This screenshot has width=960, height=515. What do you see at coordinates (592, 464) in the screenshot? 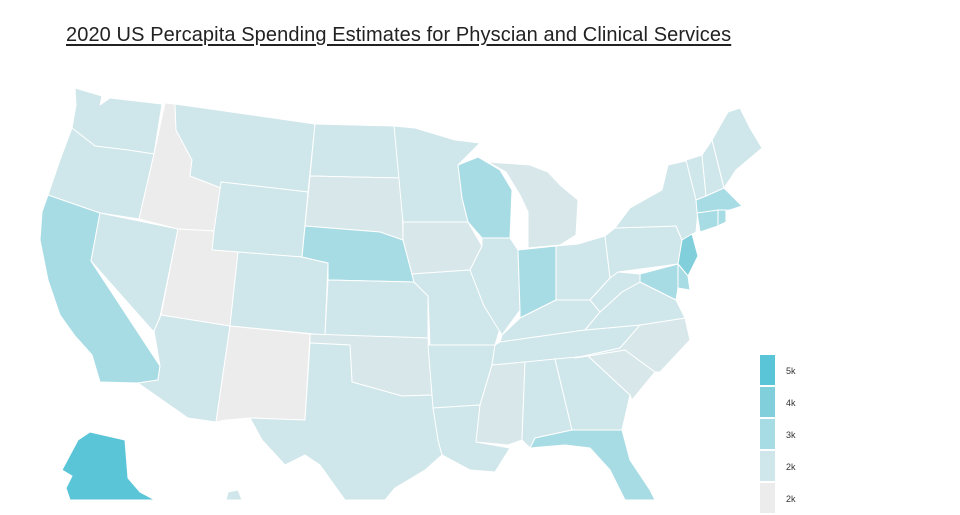
I see `state-FL` at bounding box center [592, 464].